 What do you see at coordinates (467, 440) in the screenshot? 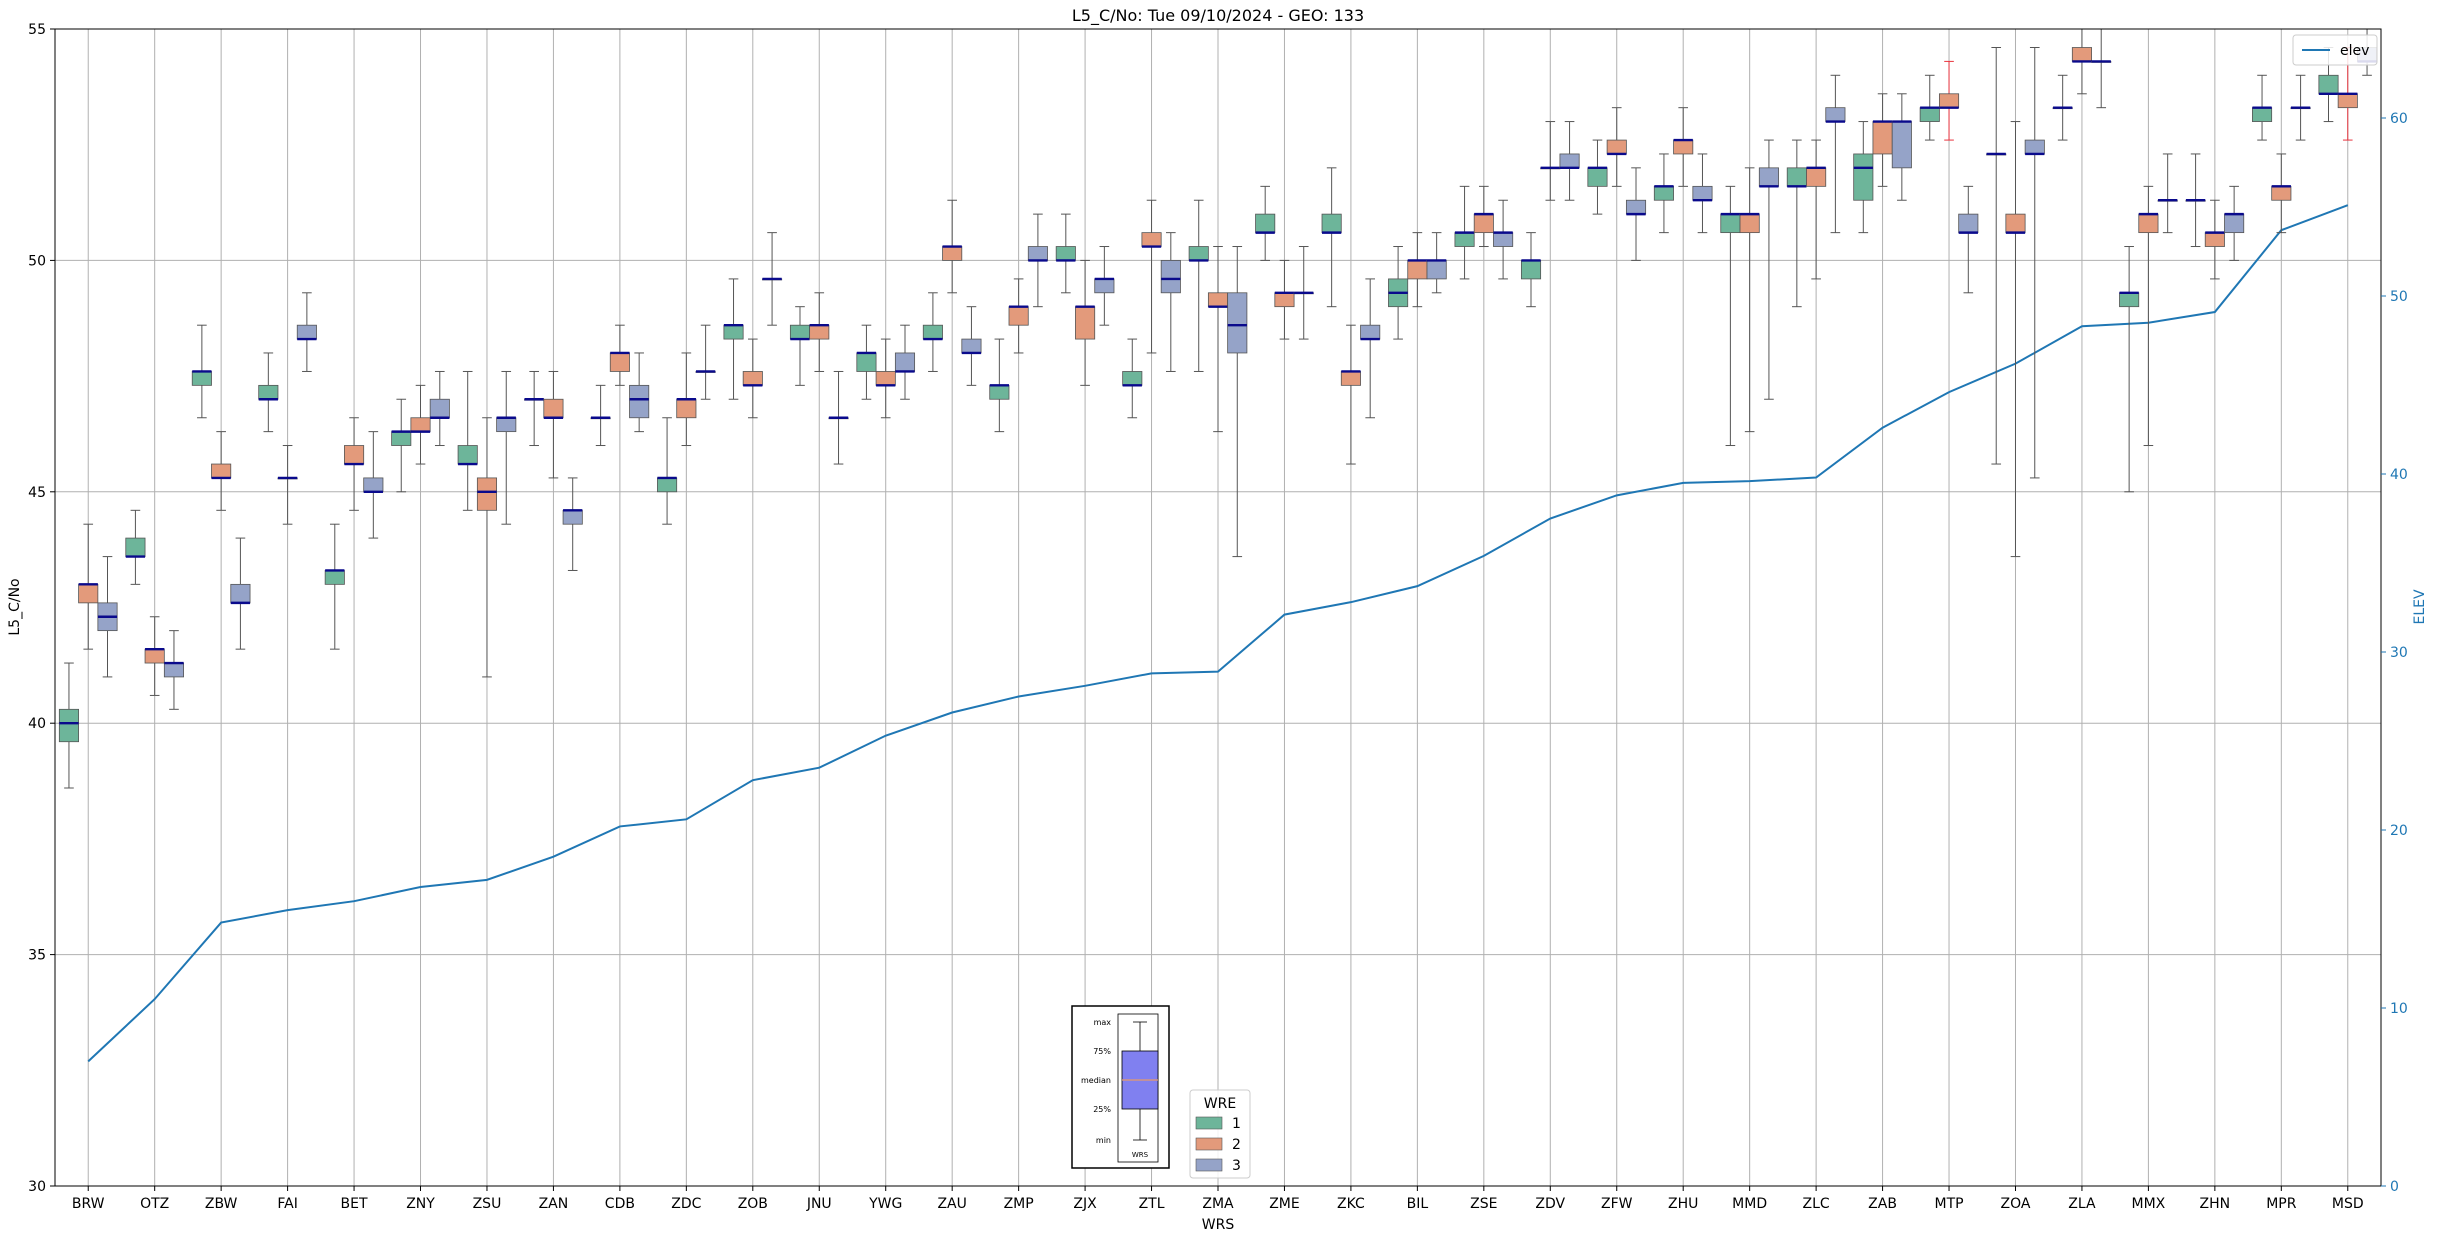
I see `box-zsu-wre1` at bounding box center [467, 440].